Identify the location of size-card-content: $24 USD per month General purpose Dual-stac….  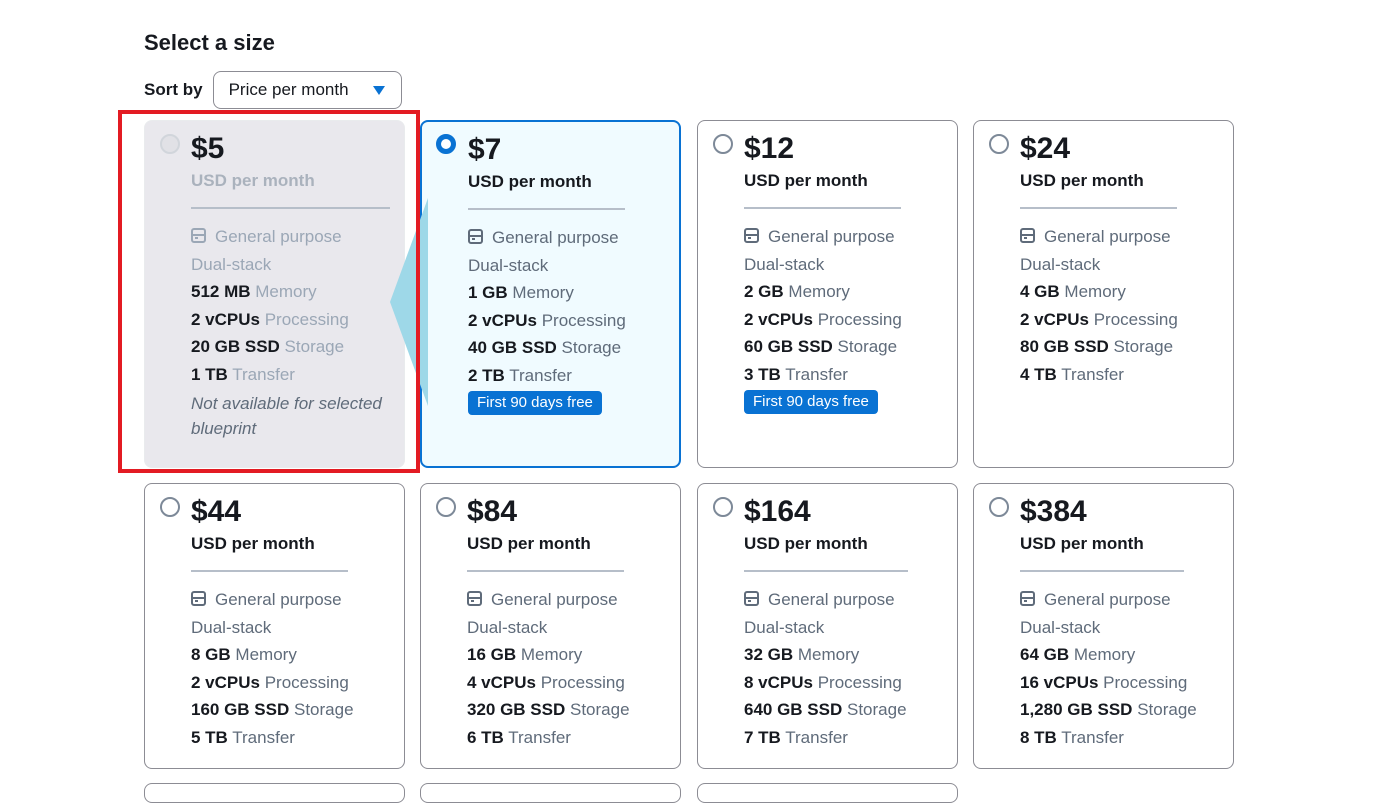
(1121, 259).